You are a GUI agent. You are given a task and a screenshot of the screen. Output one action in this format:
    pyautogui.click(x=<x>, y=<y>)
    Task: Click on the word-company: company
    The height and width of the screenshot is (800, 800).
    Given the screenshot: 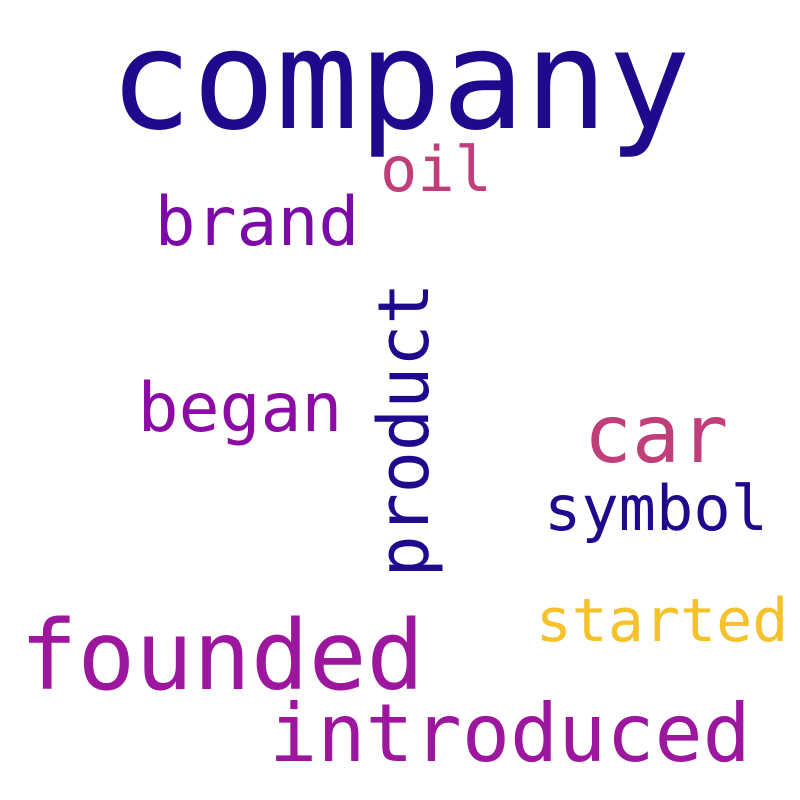 What is the action you would take?
    pyautogui.click(x=400, y=80)
    